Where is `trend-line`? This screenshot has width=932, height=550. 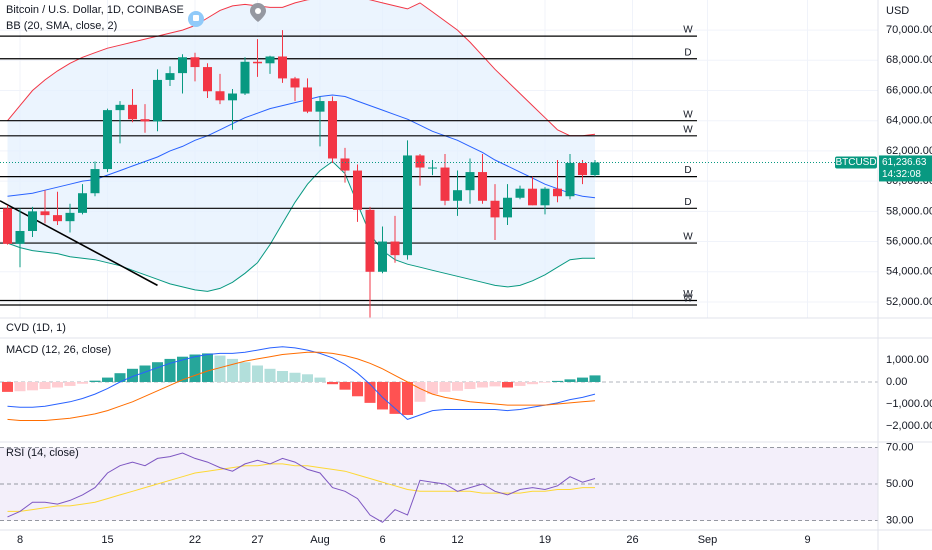 trend-line is located at coordinates (79, 243).